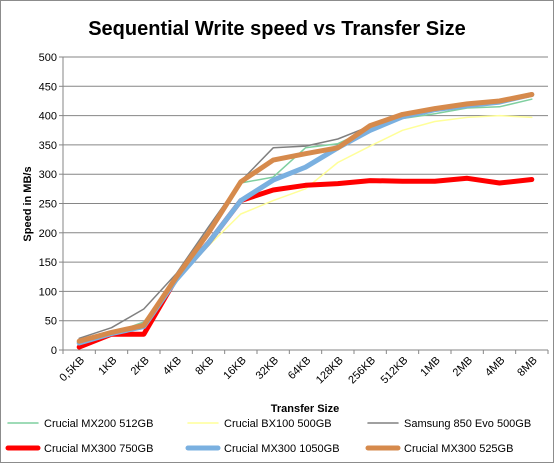 The height and width of the screenshot is (463, 554). Describe the element at coordinates (278, 424) in the screenshot. I see `legend-label: Crucial BX100 500GB` at that location.